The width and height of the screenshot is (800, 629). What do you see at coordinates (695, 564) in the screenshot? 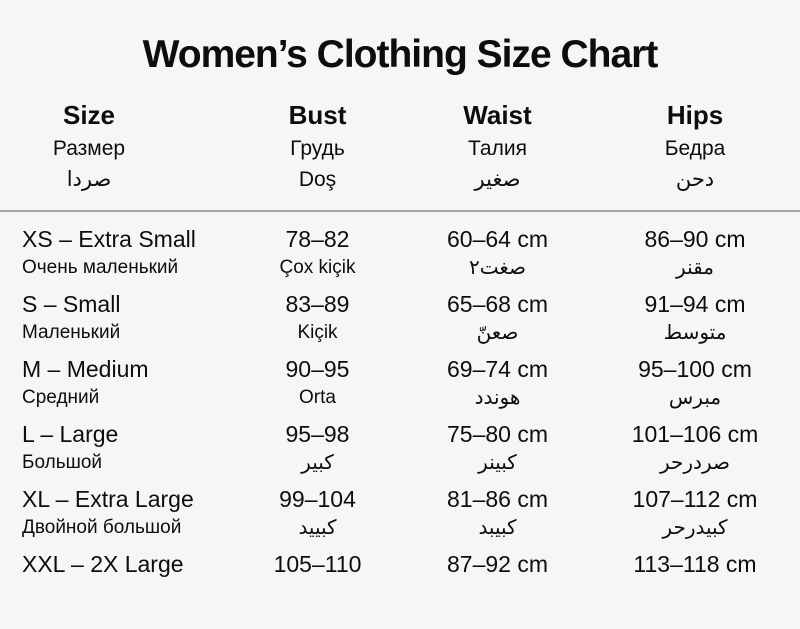
I see `hips-value: 113–118 cm` at bounding box center [695, 564].